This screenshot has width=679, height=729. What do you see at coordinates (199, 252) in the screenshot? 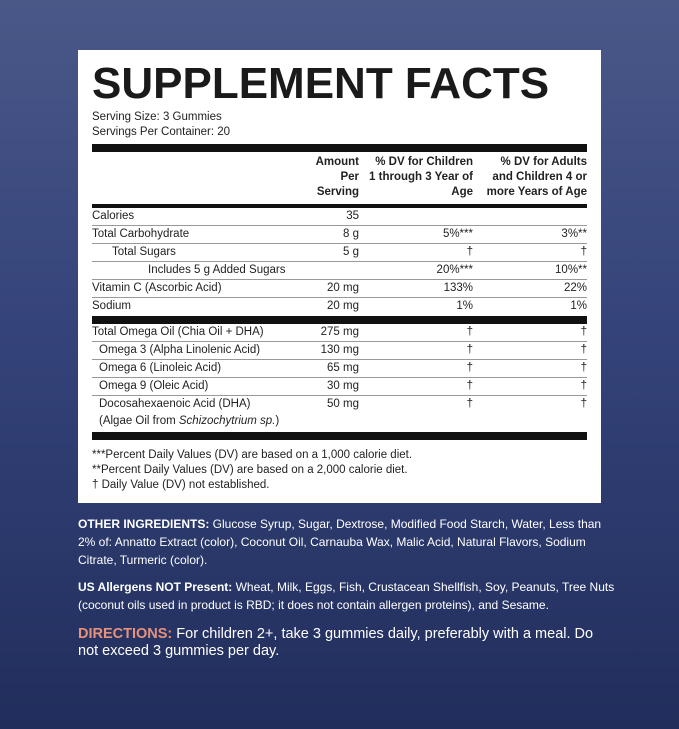
I see `nutrient-name: Total Sugars` at bounding box center [199, 252].